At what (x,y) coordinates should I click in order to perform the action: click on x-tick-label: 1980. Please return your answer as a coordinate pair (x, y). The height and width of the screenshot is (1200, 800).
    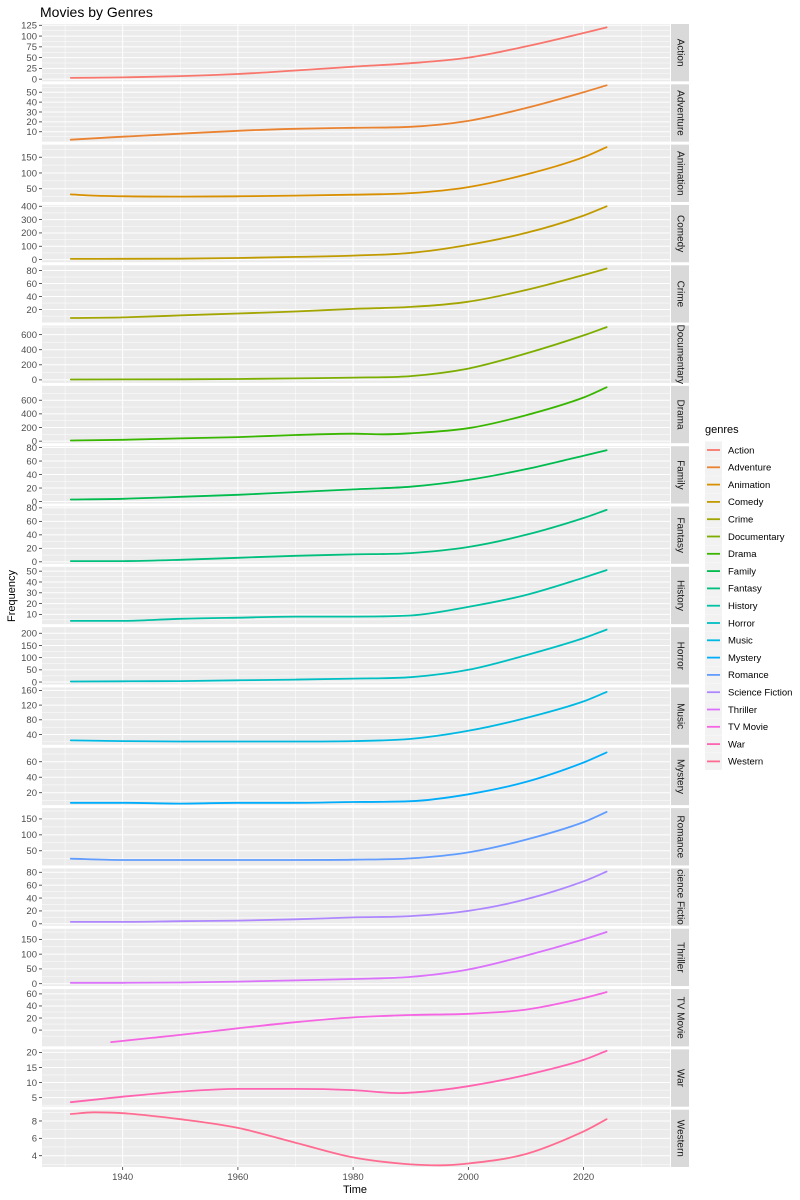
    Looking at the image, I should click on (353, 1177).